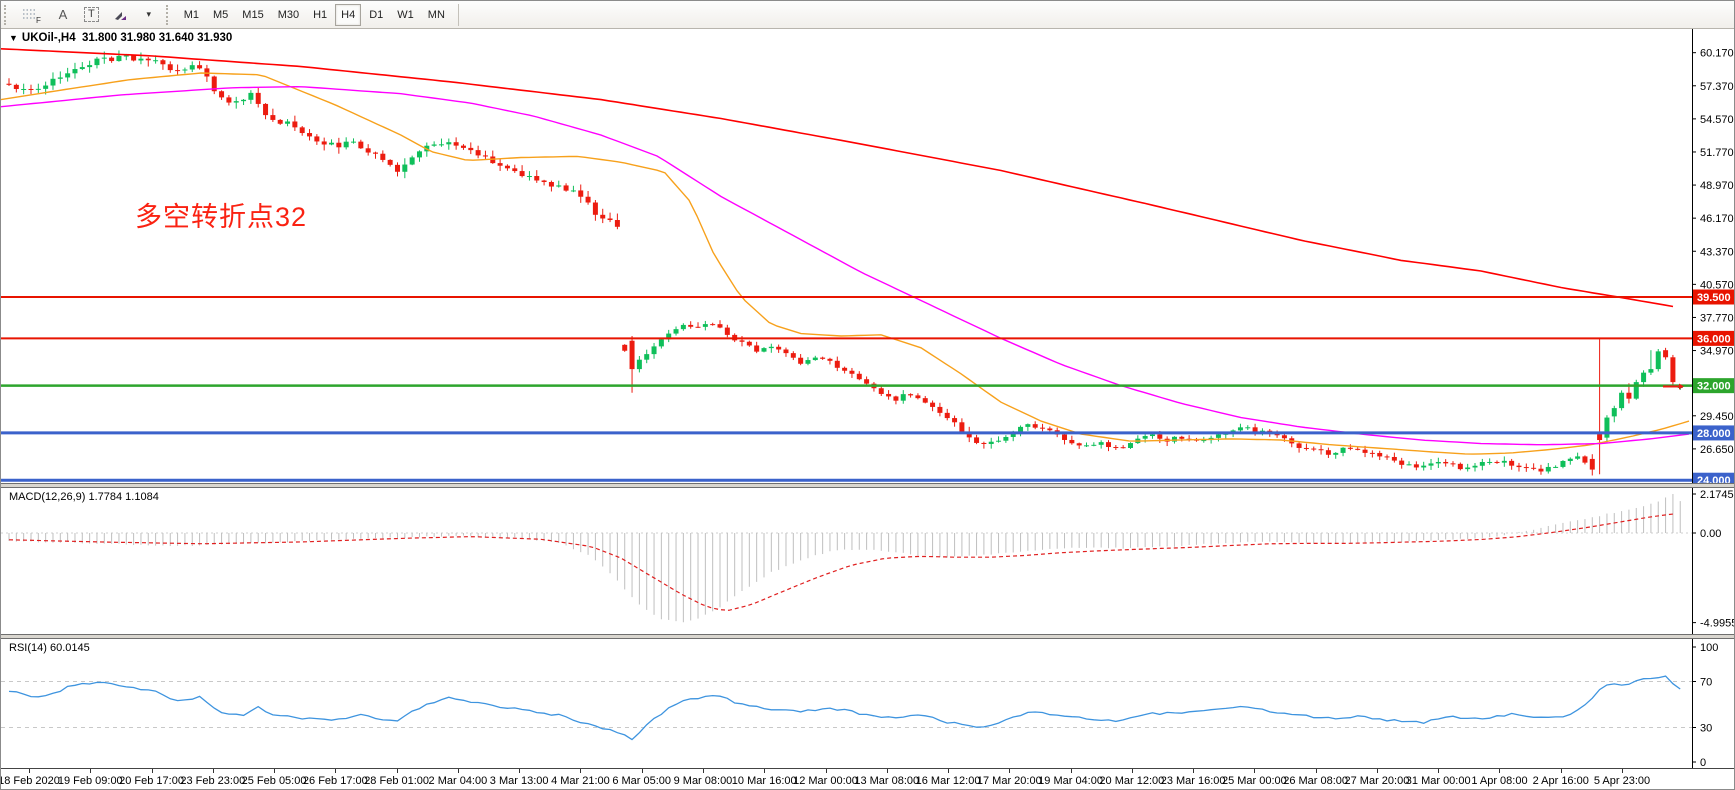  What do you see at coordinates (221, 217) in the screenshot?
I see `chart-annotation-text: 多空转折点32` at bounding box center [221, 217].